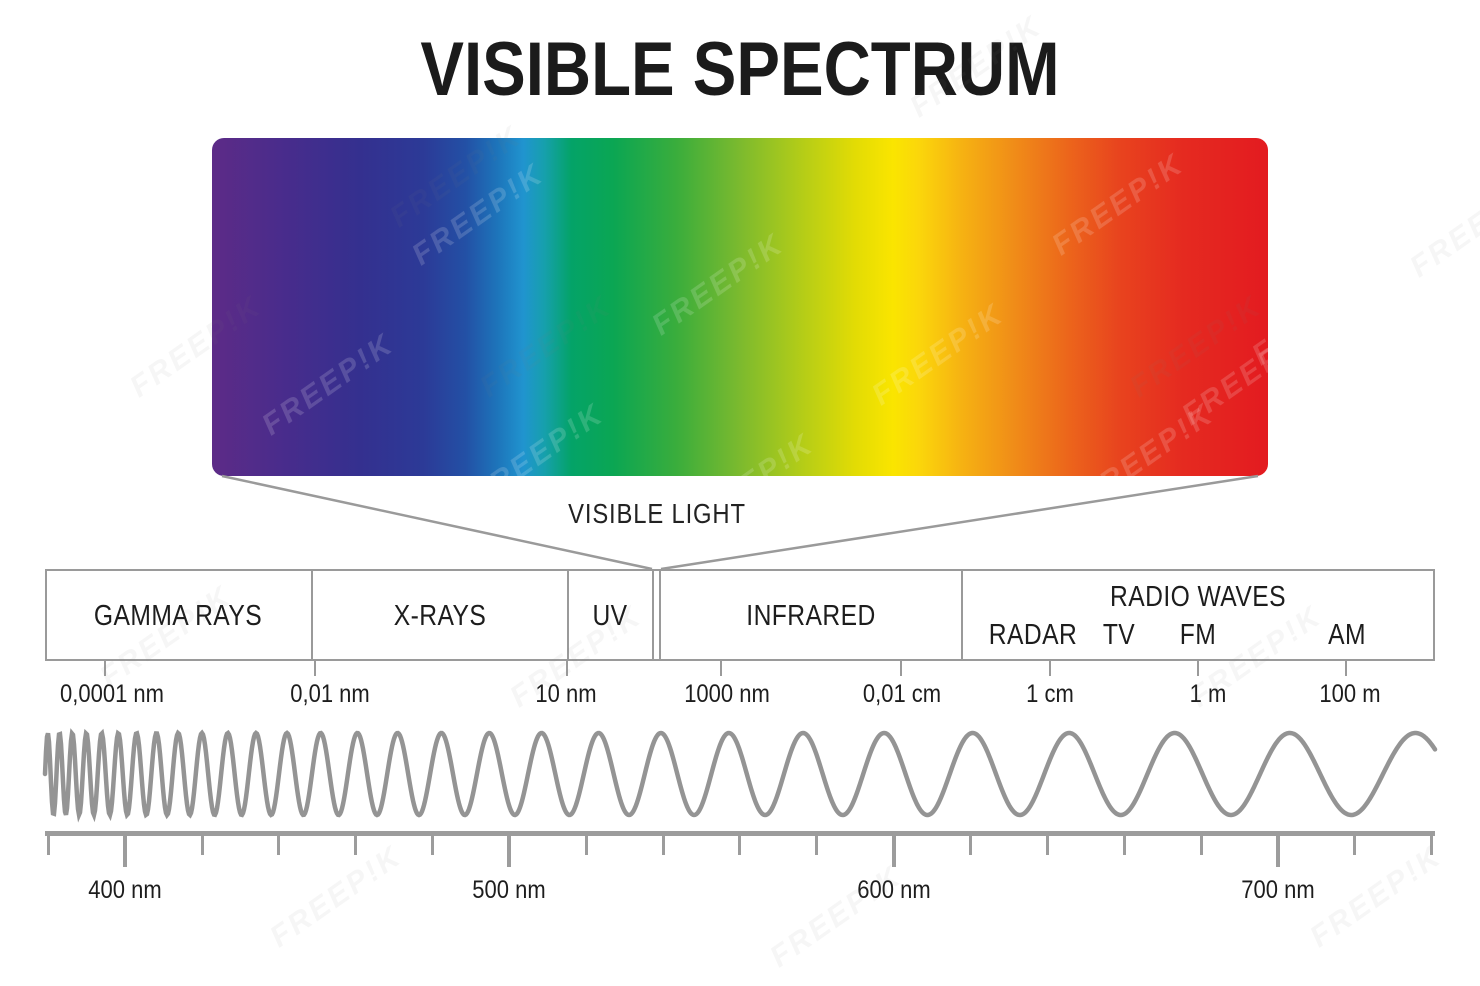  What do you see at coordinates (727, 694) in the screenshot?
I see `wavelength-label: 1000 nm` at bounding box center [727, 694].